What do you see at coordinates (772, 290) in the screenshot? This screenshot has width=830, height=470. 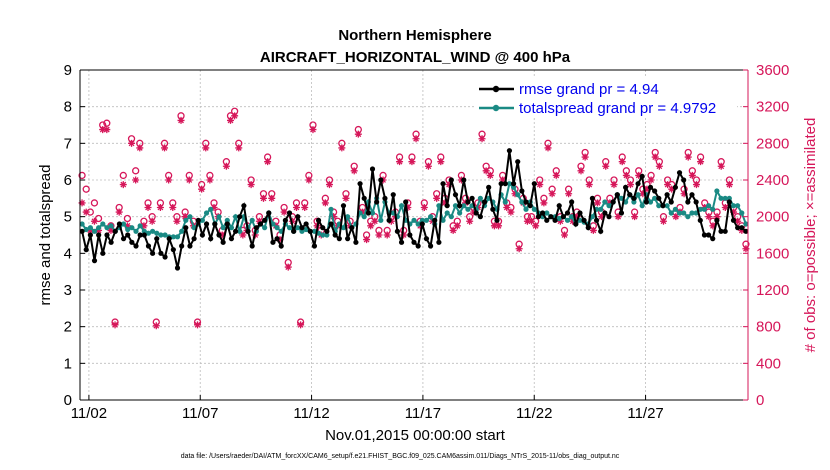 I see `right-tick-label: 1200` at bounding box center [772, 290].